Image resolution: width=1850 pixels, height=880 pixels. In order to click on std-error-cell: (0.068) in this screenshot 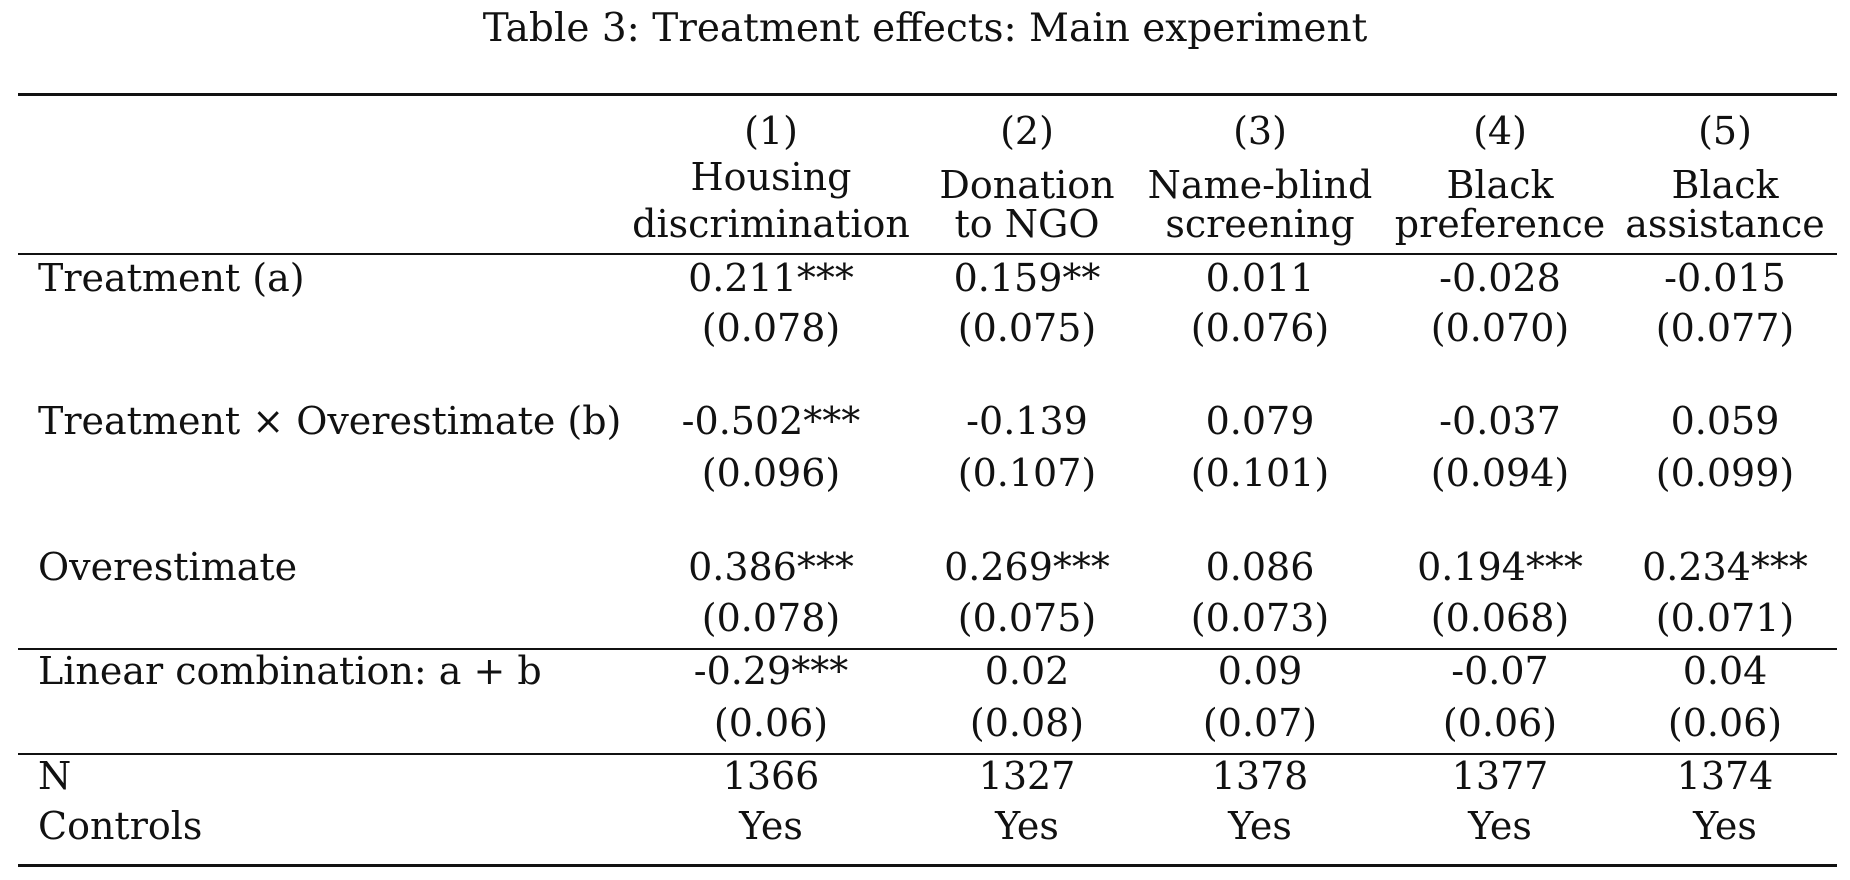, I will do `click(1500, 618)`.